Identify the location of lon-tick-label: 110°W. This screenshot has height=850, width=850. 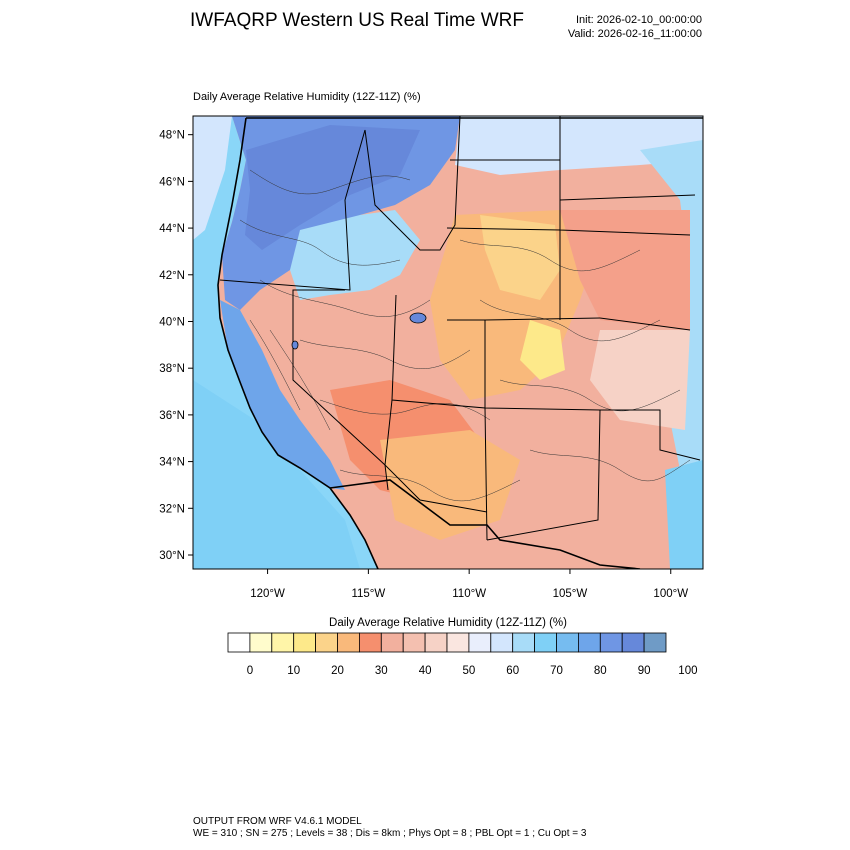
(469, 594).